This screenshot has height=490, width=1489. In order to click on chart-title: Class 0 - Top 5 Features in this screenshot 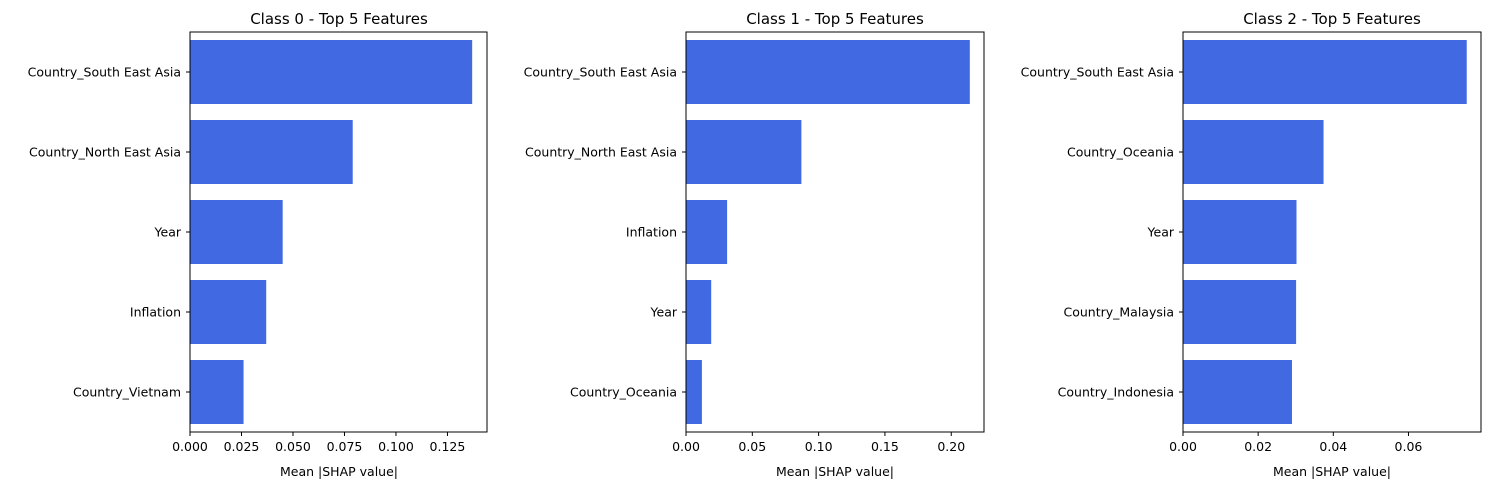, I will do `click(339, 19)`.